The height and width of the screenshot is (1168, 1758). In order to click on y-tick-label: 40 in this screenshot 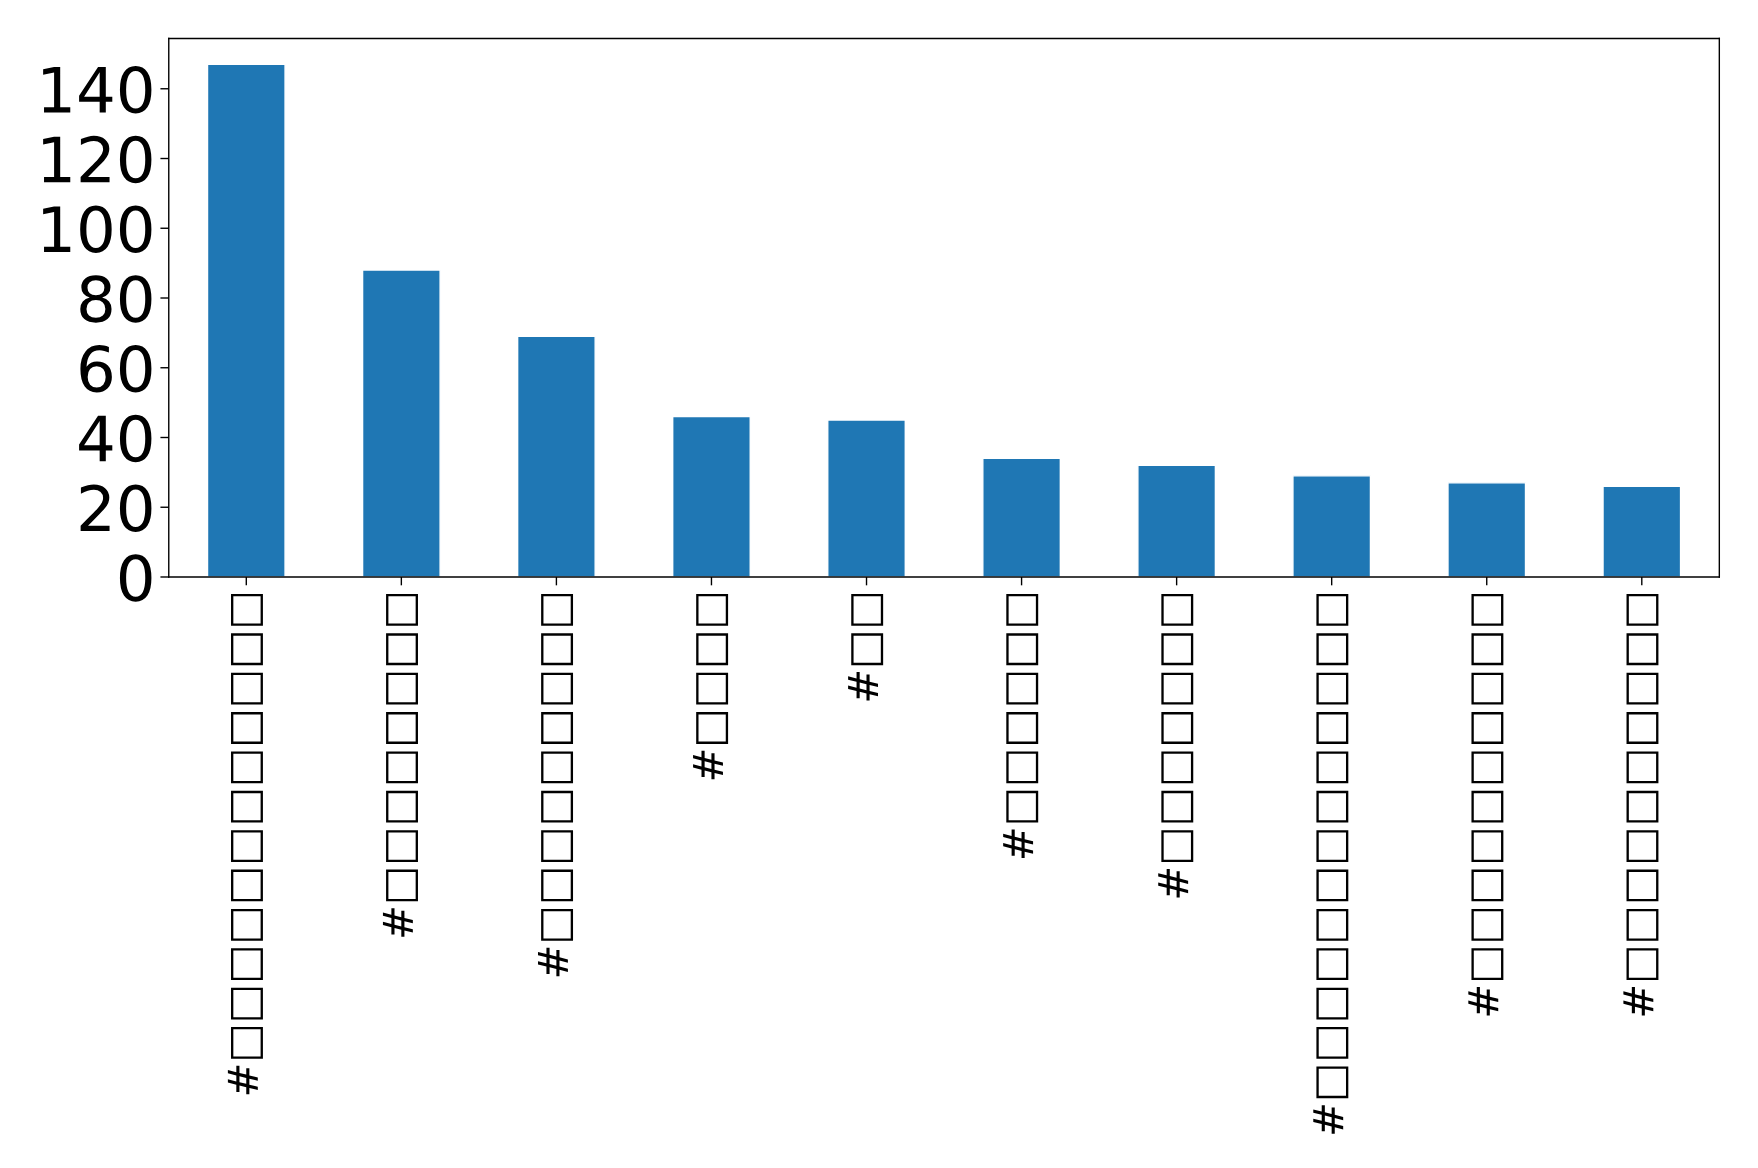, I will do `click(115, 438)`.